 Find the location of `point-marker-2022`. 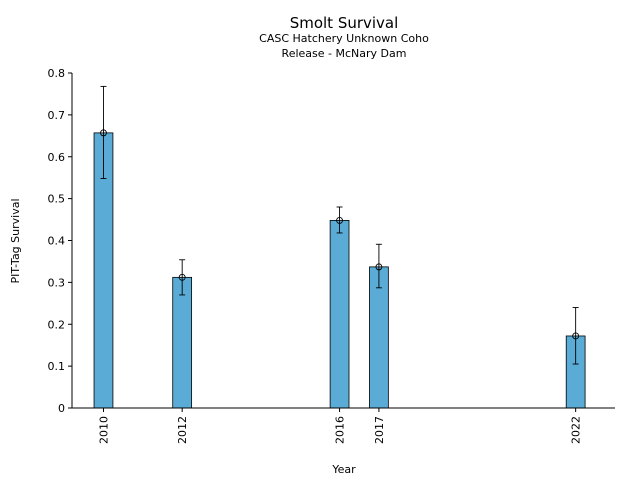

point-marker-2022 is located at coordinates (576, 336).